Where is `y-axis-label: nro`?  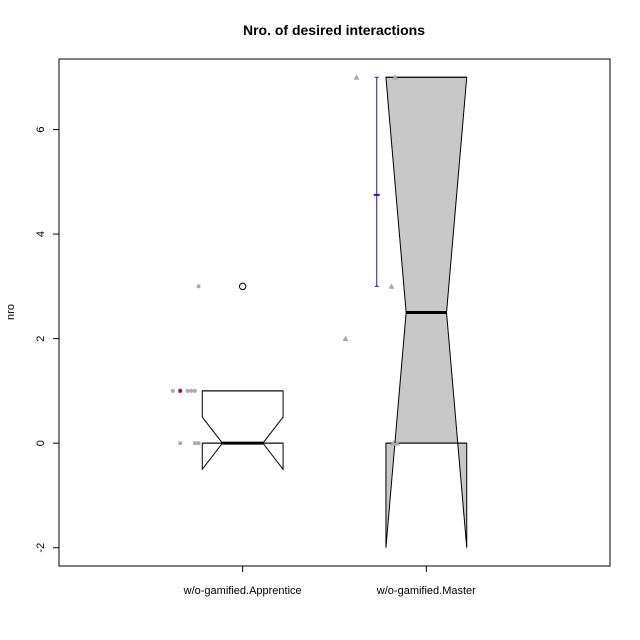 y-axis-label: nro is located at coordinates (11, 312).